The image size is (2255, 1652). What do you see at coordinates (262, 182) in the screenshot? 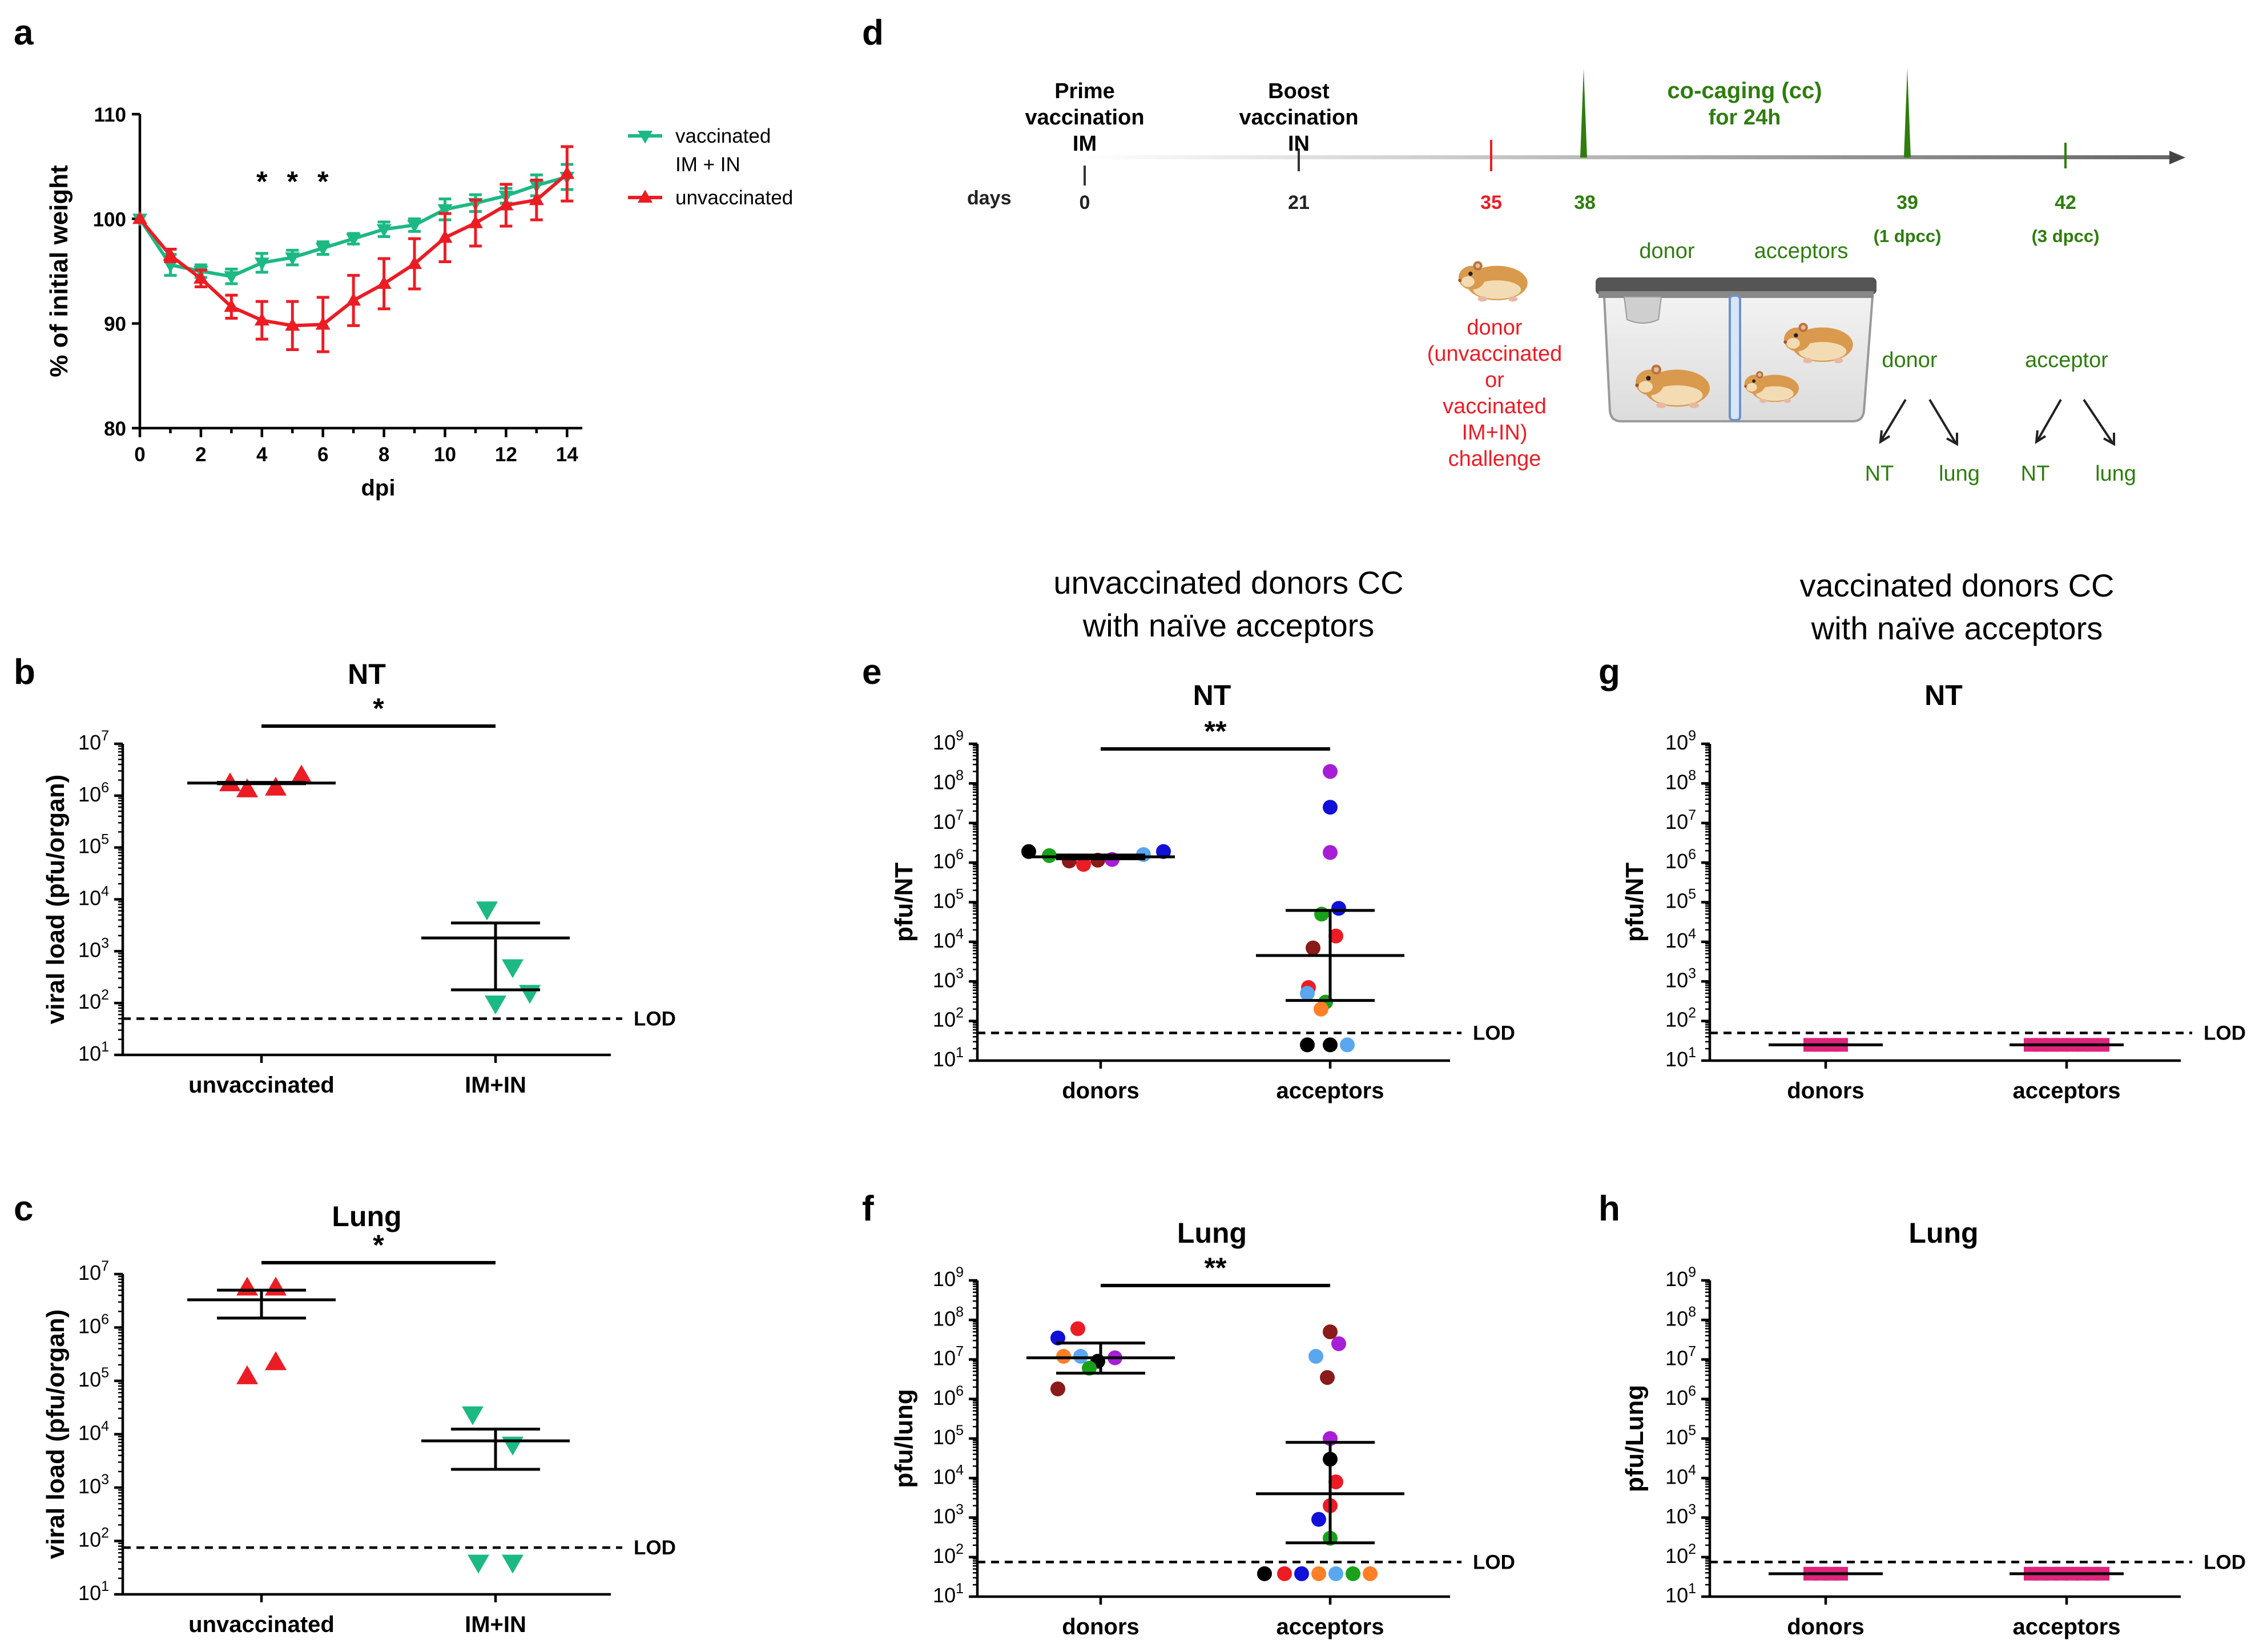
I see `significance-star: *` at bounding box center [262, 182].